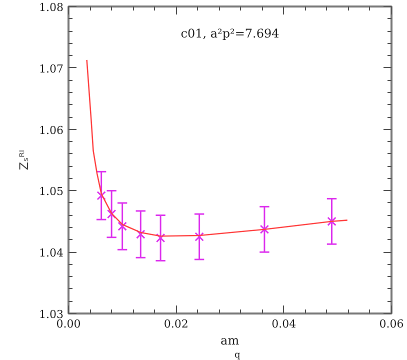  Describe the element at coordinates (391, 324) in the screenshot. I see `x-tick-label: 0.06` at that location.